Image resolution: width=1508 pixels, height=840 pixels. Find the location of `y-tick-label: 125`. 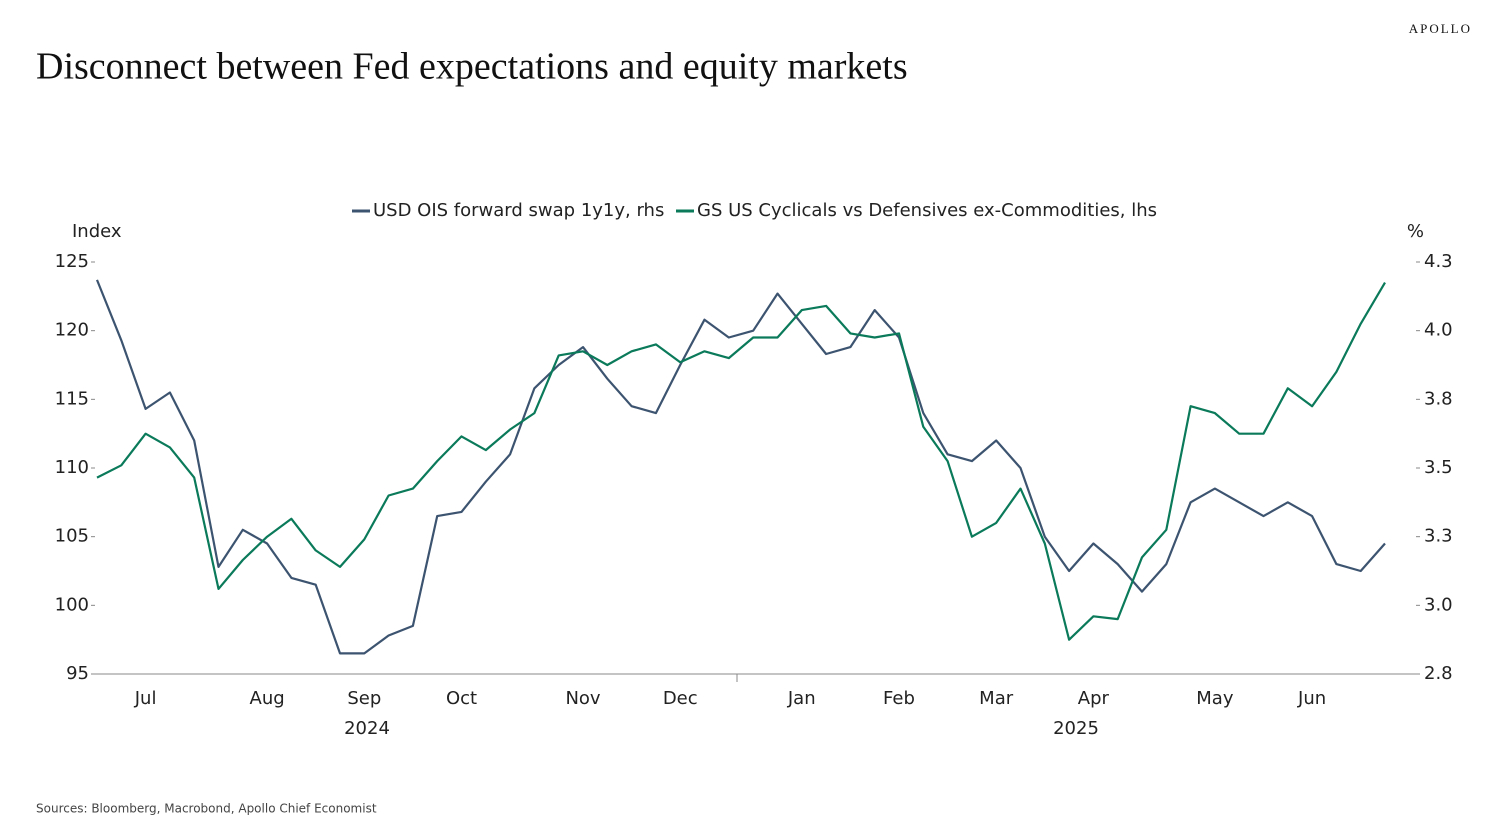

y-tick-label: 125 is located at coordinates (72, 261).